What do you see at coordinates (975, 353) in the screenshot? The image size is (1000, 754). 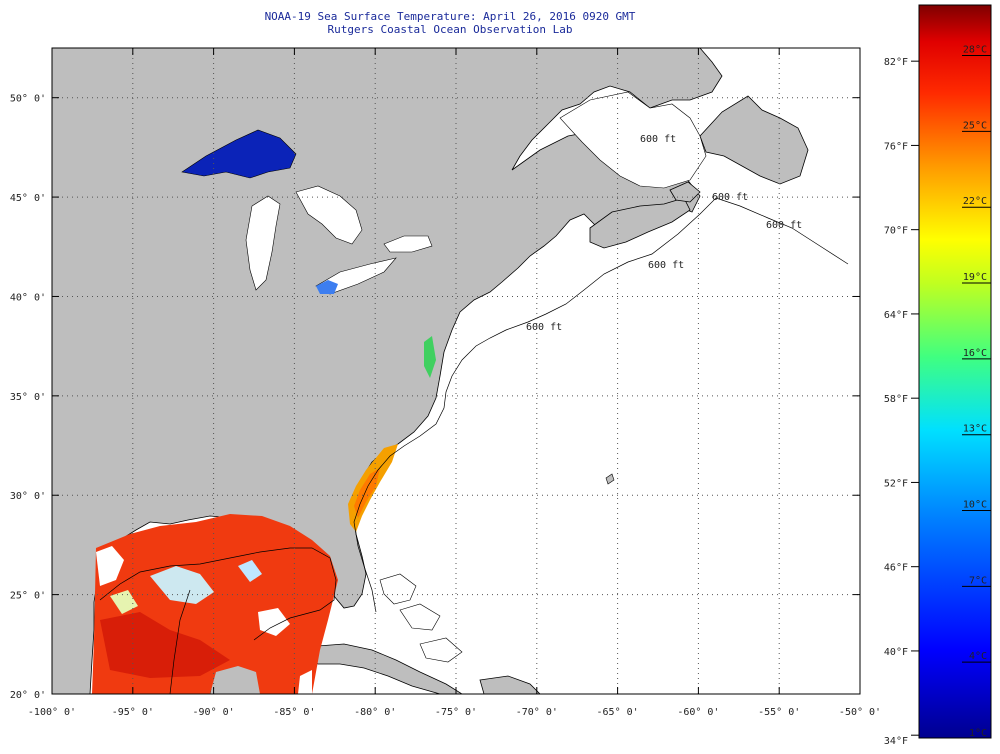 I see `colorbar-c-label: 16°C` at bounding box center [975, 353].